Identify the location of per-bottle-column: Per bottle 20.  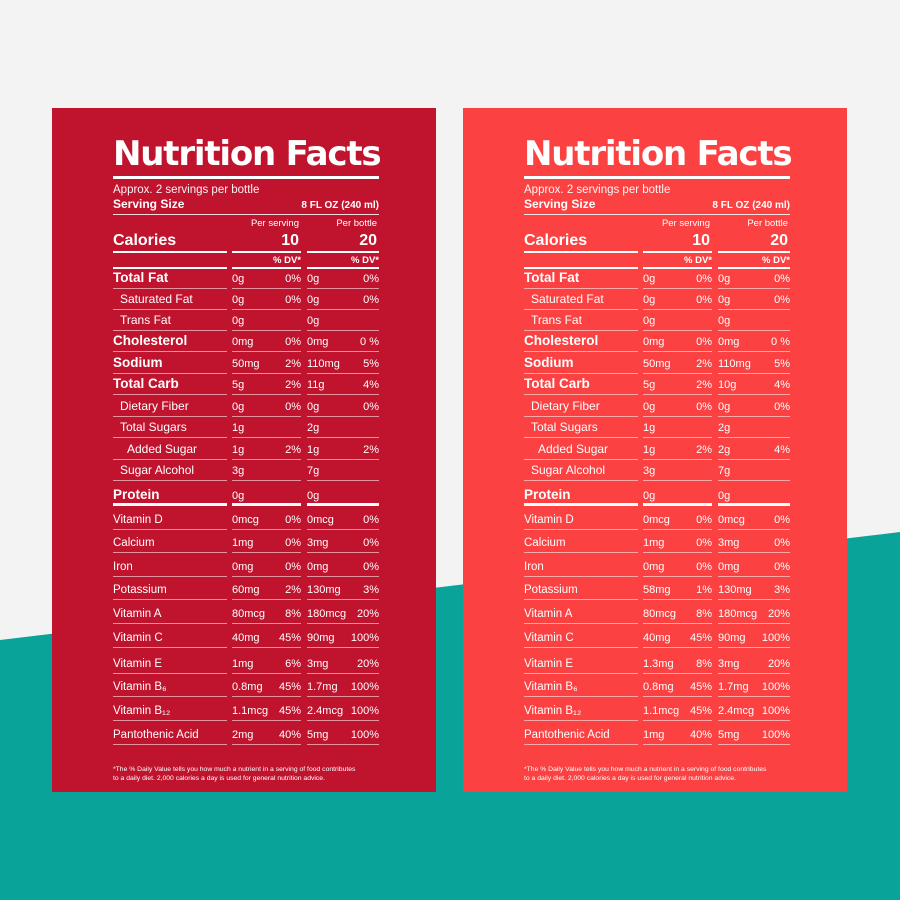
(754, 235).